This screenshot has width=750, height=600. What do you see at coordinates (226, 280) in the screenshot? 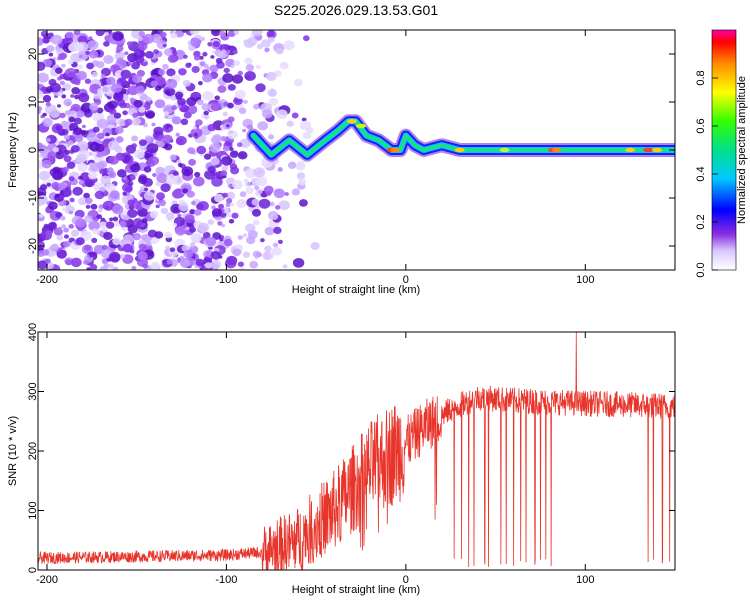
I see `heatmap-x-tick-label: -100` at bounding box center [226, 280].